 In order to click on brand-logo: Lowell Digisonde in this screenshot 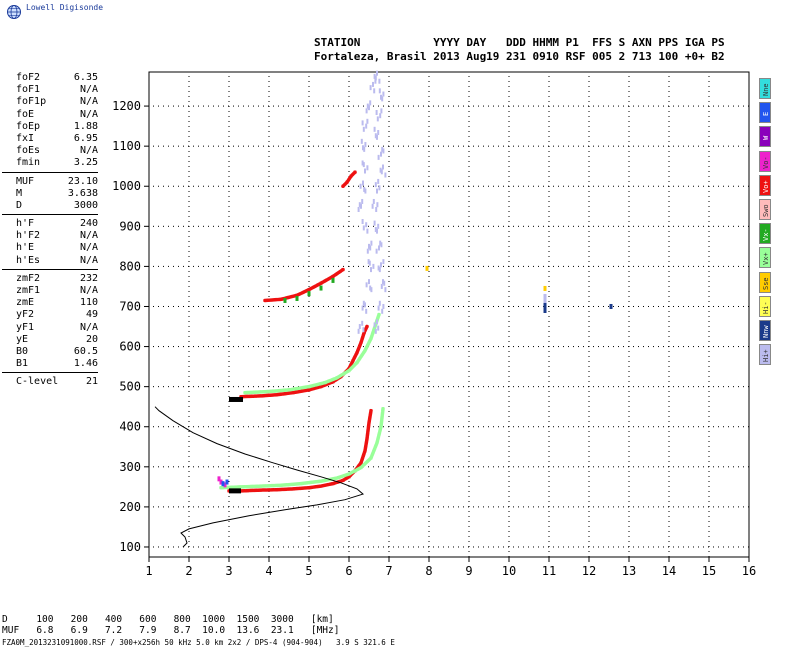, I will do `click(64, 12)`.